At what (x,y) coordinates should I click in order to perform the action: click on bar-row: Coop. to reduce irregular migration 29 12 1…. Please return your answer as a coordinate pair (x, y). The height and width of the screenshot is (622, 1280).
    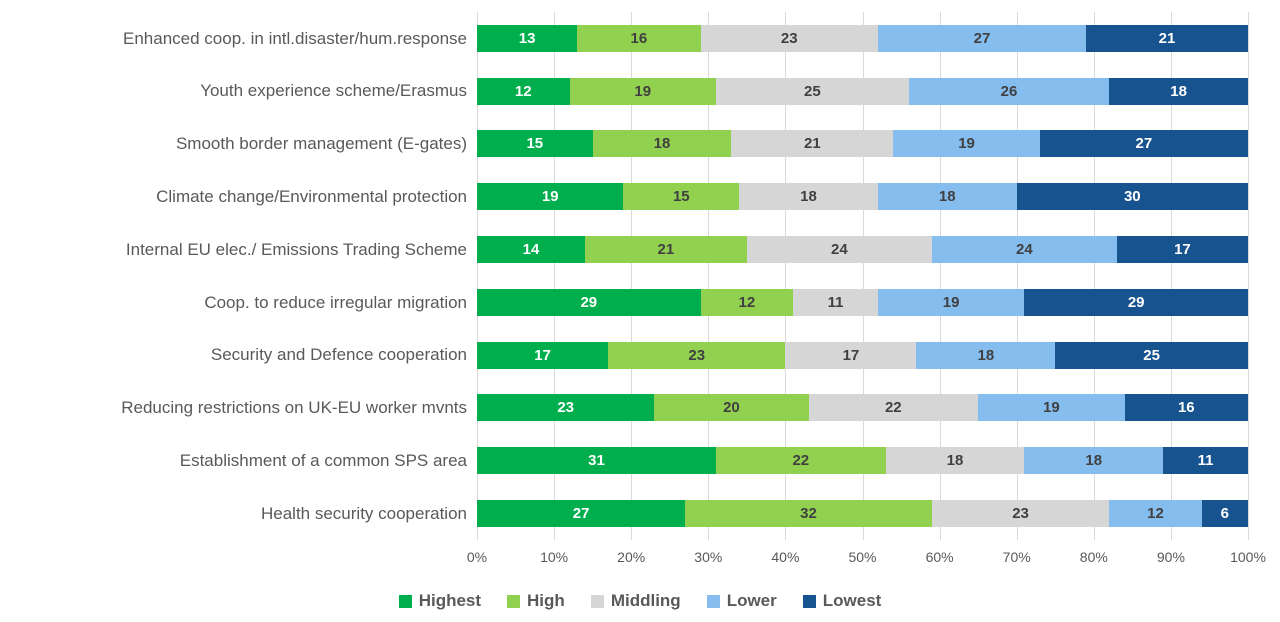
    Looking at the image, I should click on (624, 302).